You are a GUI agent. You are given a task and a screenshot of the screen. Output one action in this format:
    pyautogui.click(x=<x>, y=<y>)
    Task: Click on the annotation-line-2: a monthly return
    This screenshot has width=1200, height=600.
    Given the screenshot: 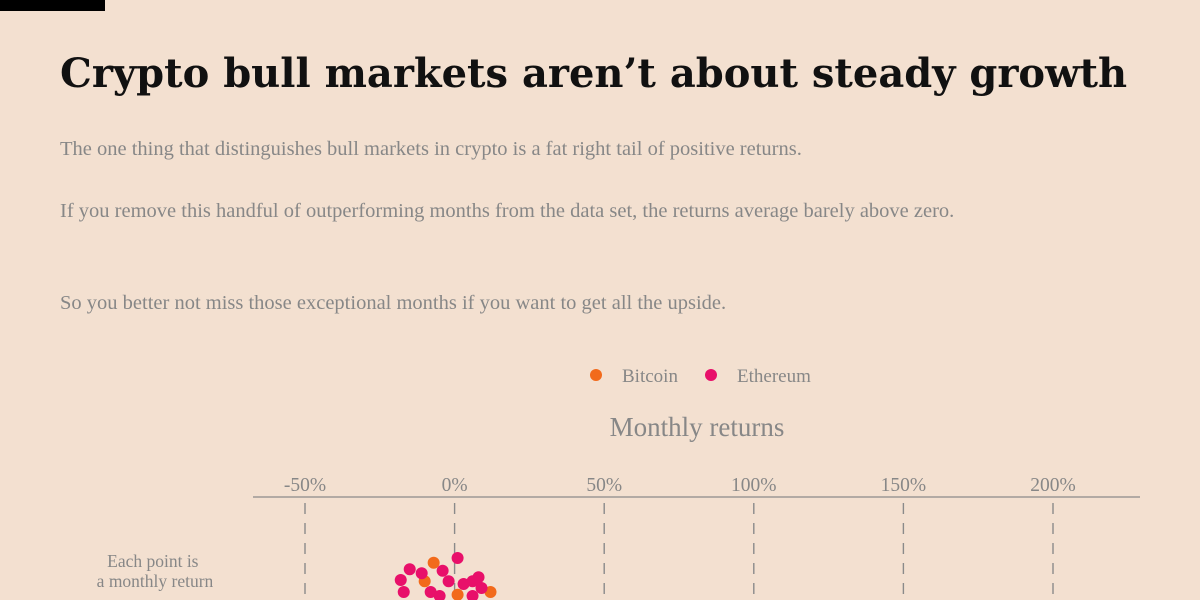 What is the action you would take?
    pyautogui.click(x=155, y=581)
    